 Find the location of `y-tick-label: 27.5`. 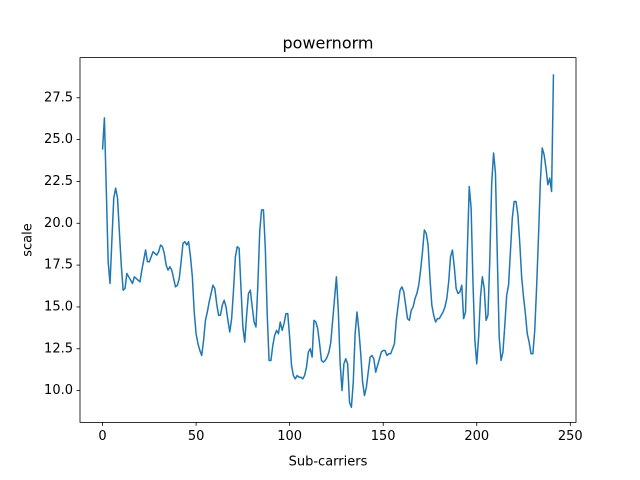

y-tick-label: 27.5 is located at coordinates (58, 97).